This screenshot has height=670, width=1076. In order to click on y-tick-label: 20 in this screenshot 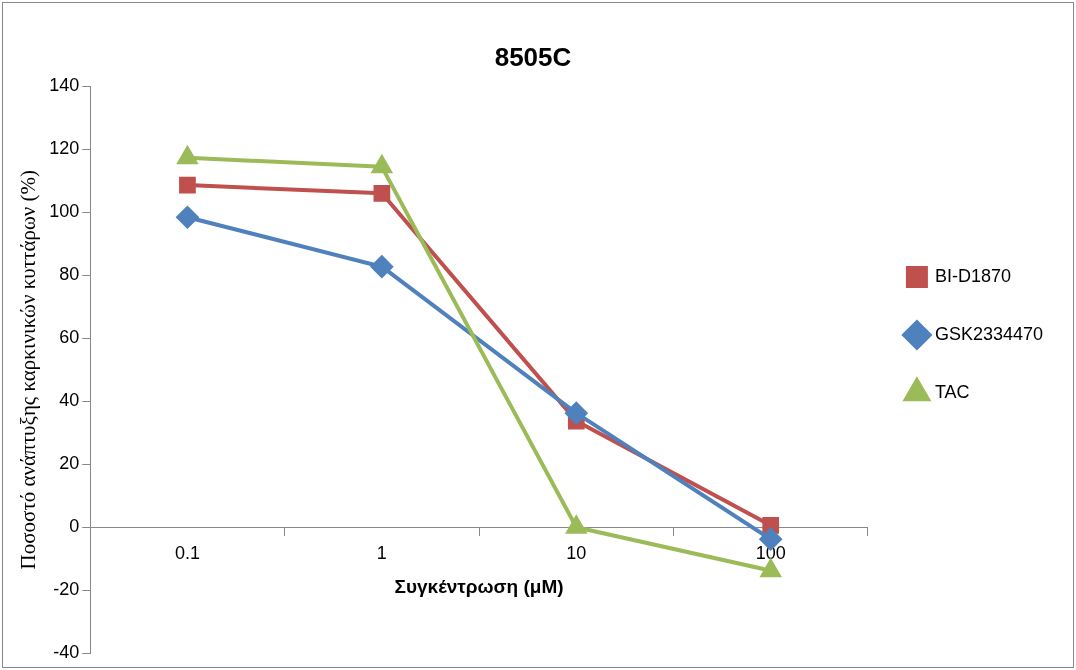, I will do `click(69, 463)`.